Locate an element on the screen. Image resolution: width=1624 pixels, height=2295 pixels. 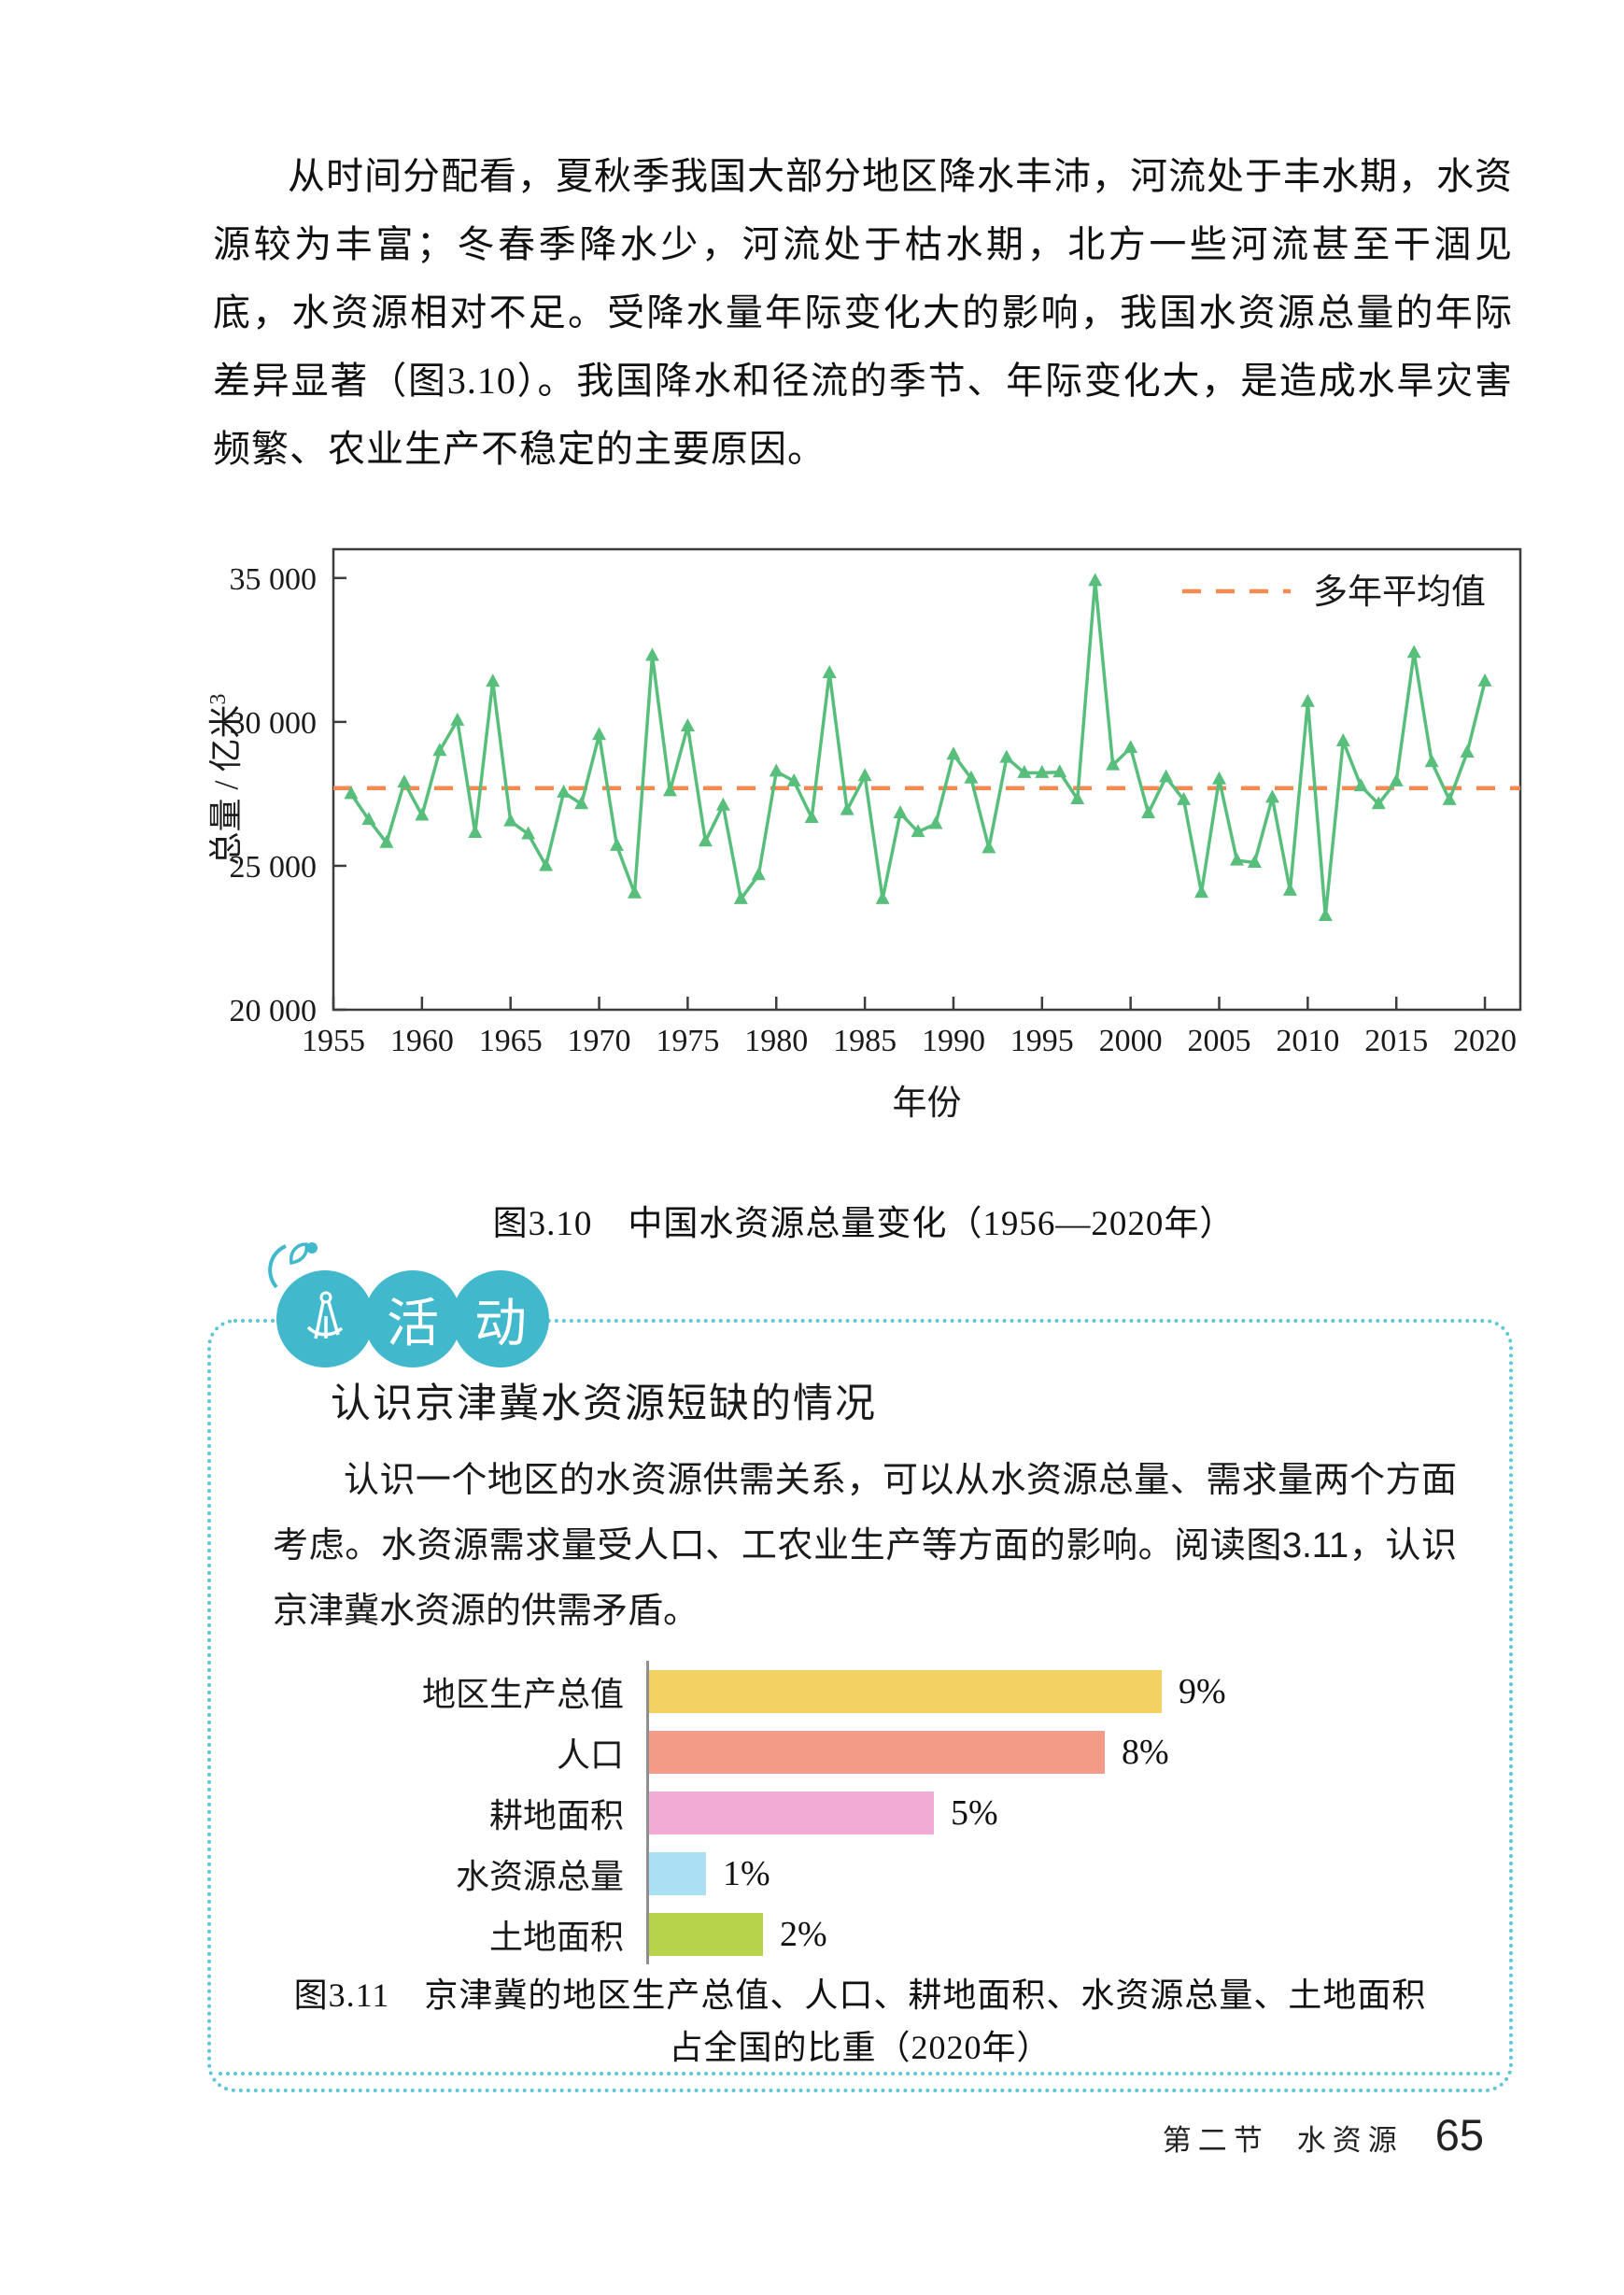
bar-track: 2% is located at coordinates (1057, 1934).